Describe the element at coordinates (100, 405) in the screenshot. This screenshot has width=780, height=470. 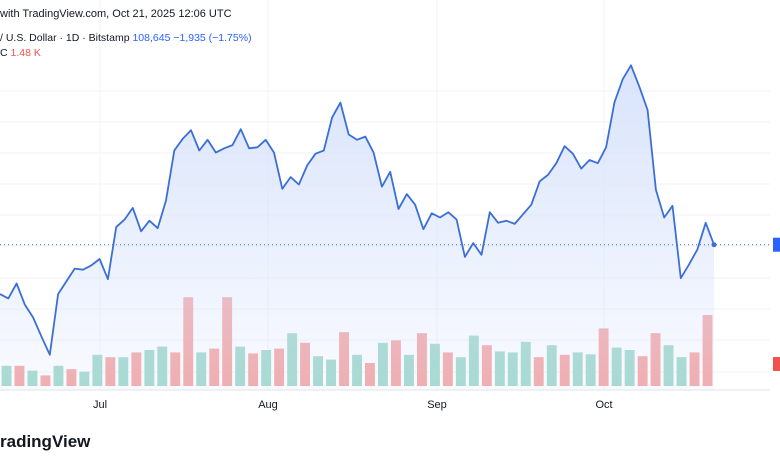
I see `x-tick-label: Jul` at that location.